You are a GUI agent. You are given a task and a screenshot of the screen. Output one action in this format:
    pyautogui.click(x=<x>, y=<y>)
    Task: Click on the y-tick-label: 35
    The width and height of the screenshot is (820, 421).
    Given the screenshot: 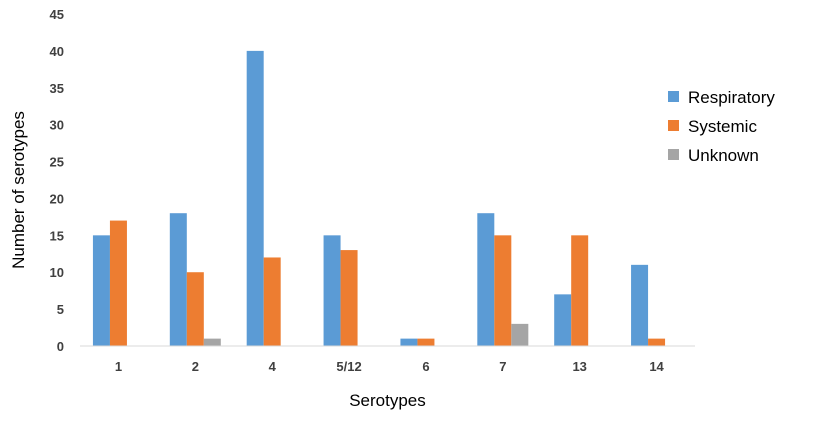 What is the action you would take?
    pyautogui.click(x=57, y=88)
    